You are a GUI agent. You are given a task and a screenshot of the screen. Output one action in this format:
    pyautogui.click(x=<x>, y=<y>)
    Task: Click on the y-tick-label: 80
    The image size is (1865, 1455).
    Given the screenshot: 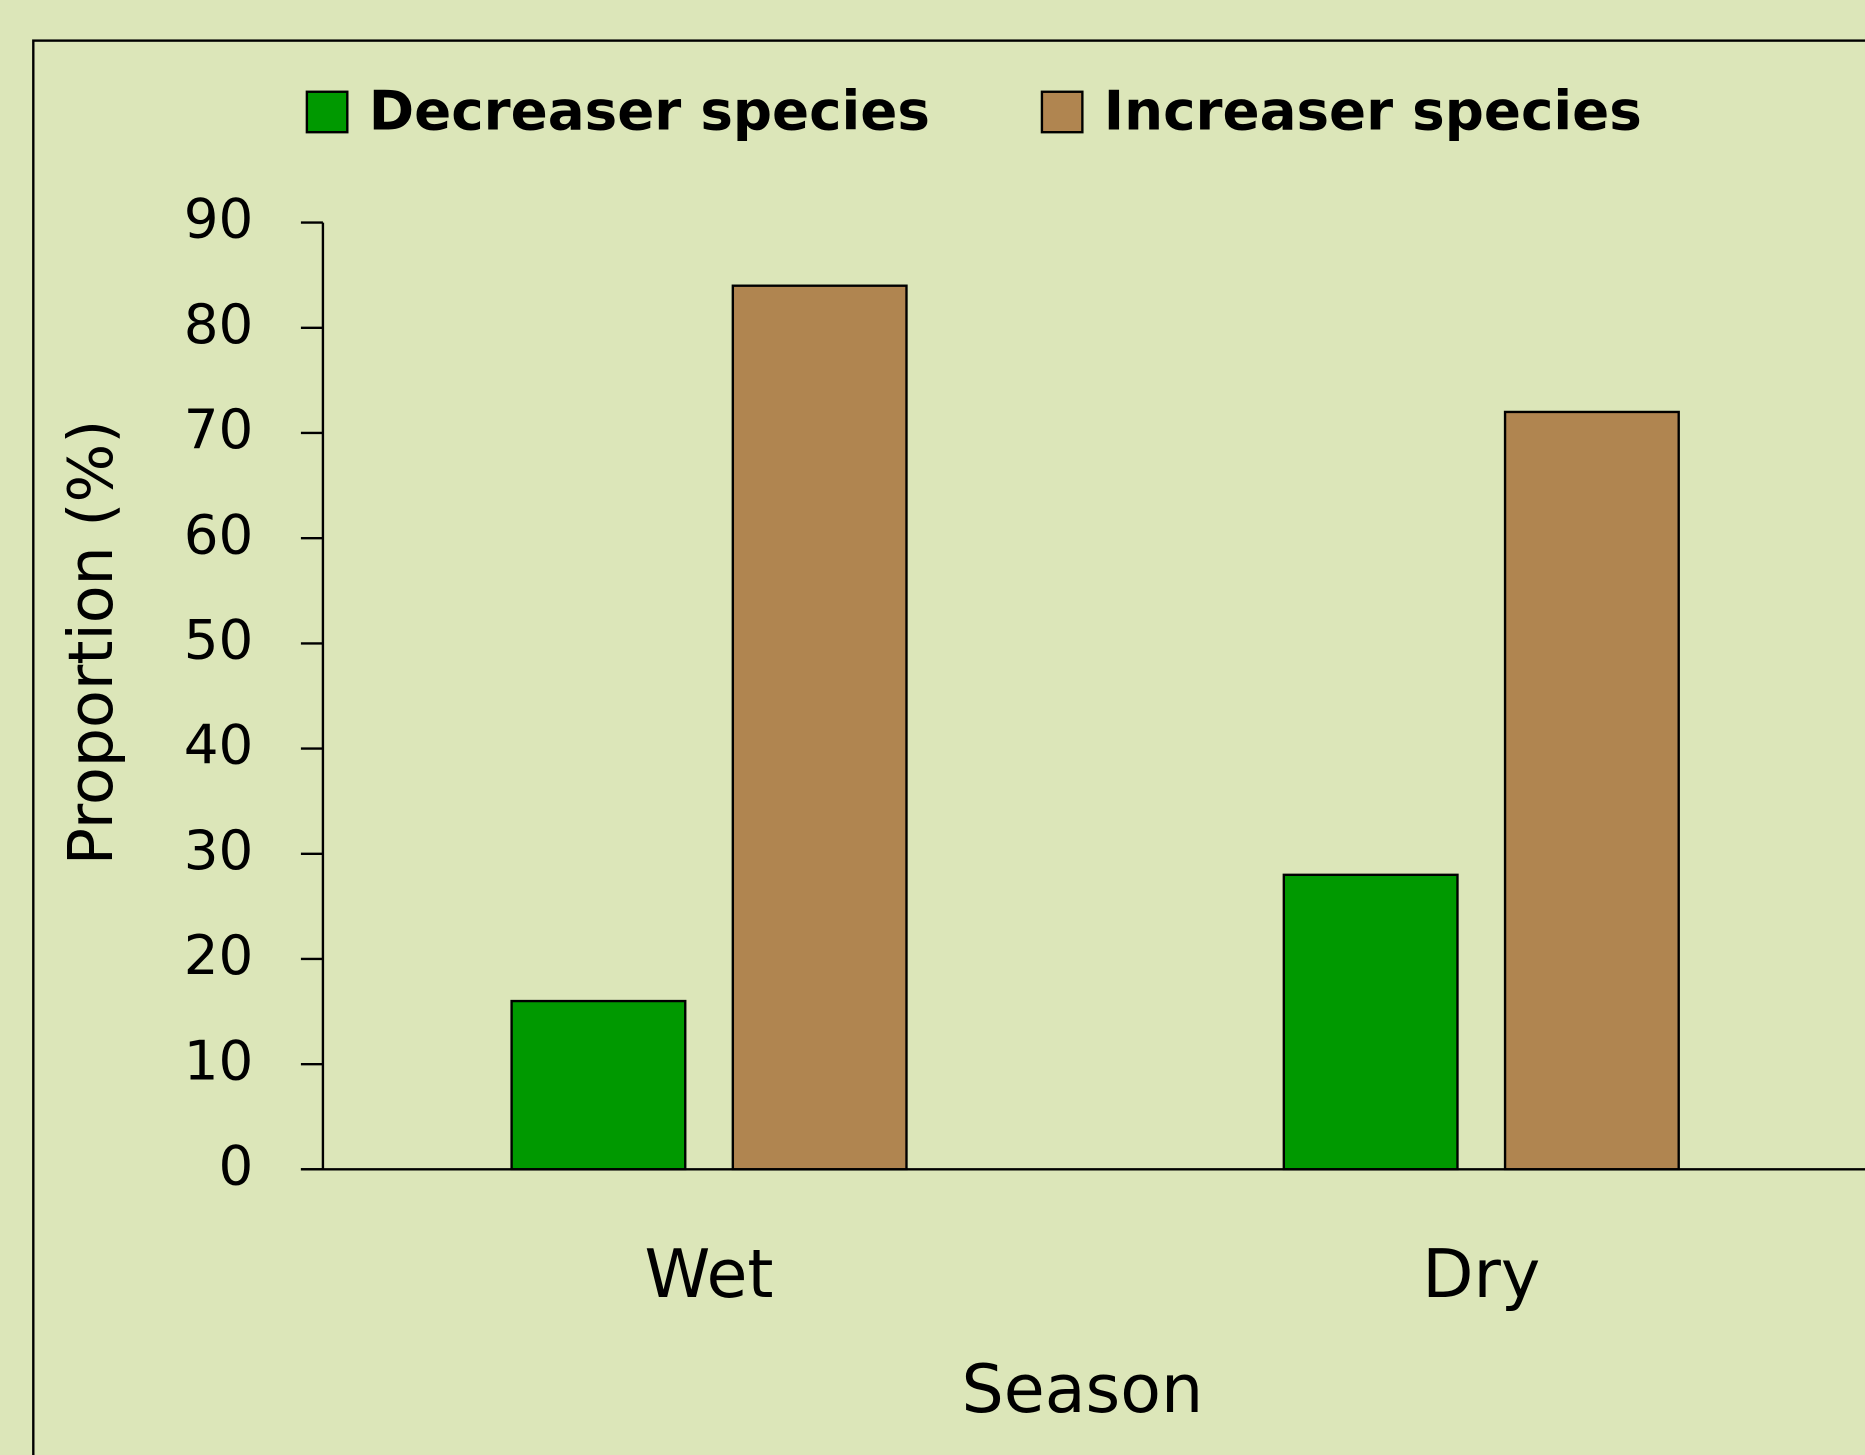 What is the action you would take?
    pyautogui.click(x=219, y=324)
    